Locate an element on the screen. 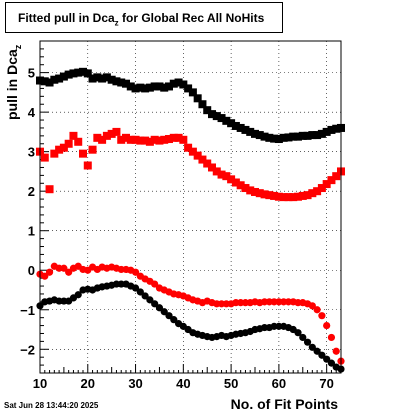 This screenshot has height=414, width=400. y-tick-label: −2 is located at coordinates (27, 349).